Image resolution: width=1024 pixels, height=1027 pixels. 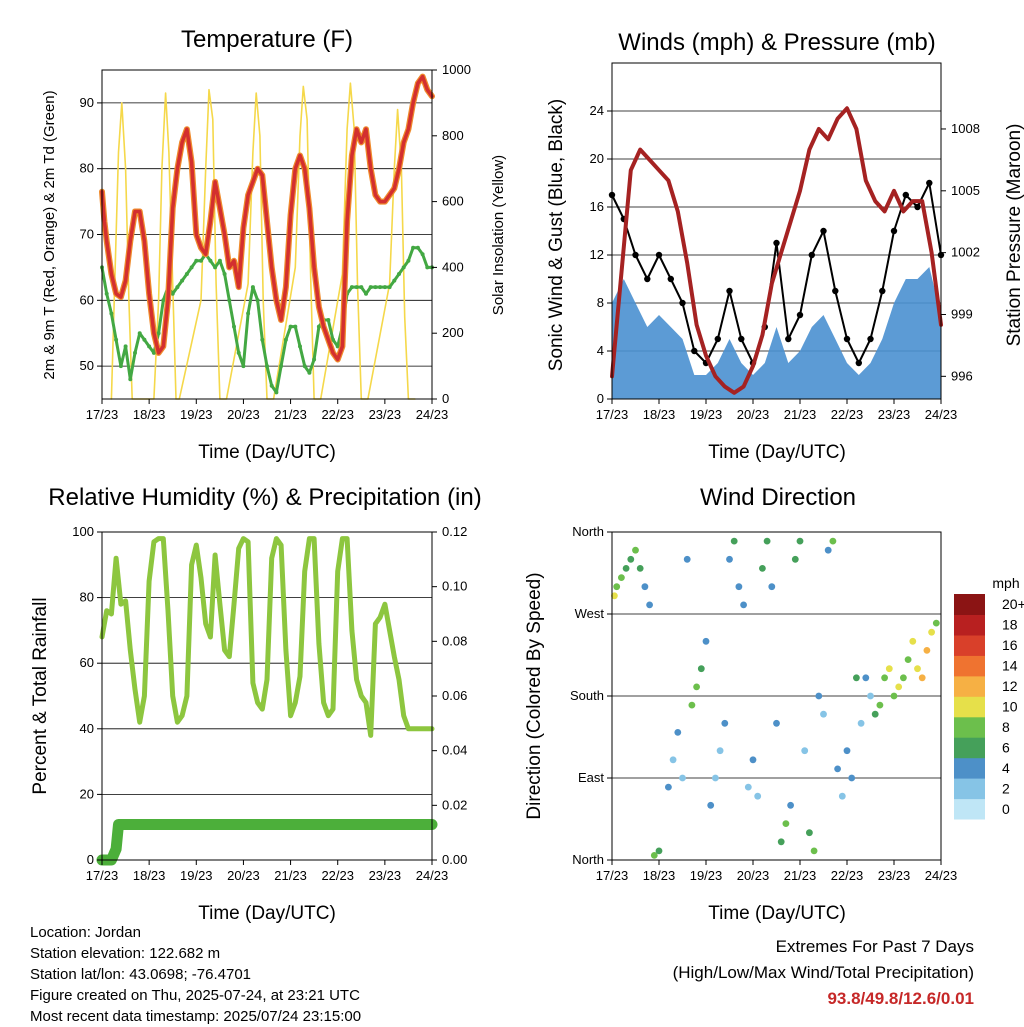 I want to click on y-tick-label-right: 1005, so click(x=965, y=190).